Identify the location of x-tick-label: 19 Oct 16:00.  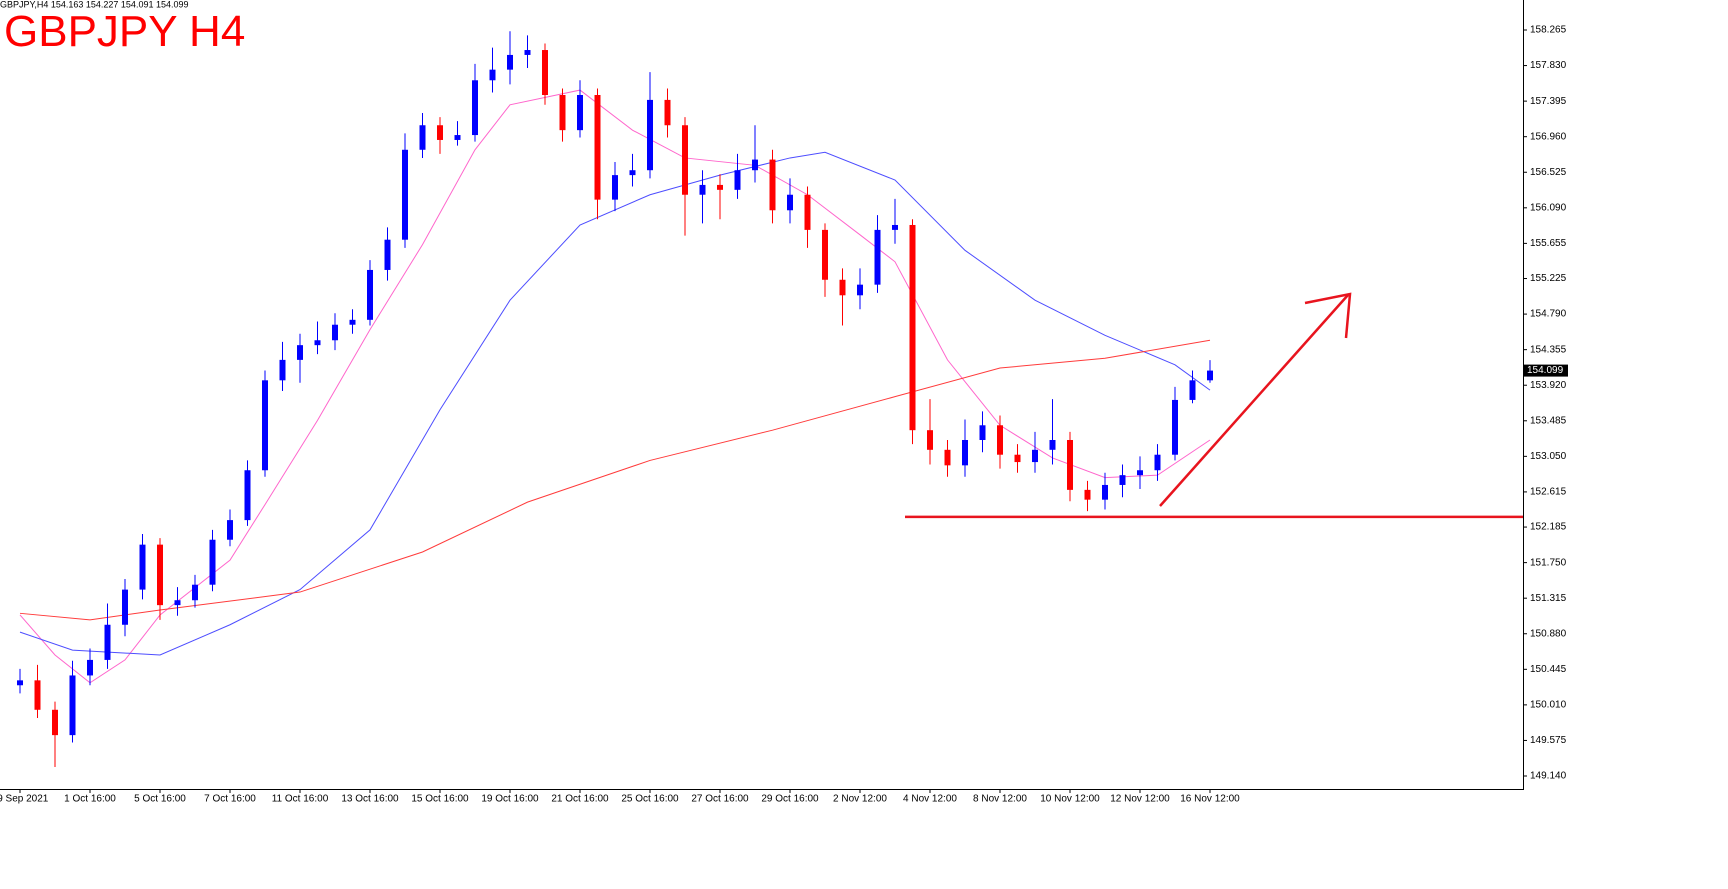
(510, 799).